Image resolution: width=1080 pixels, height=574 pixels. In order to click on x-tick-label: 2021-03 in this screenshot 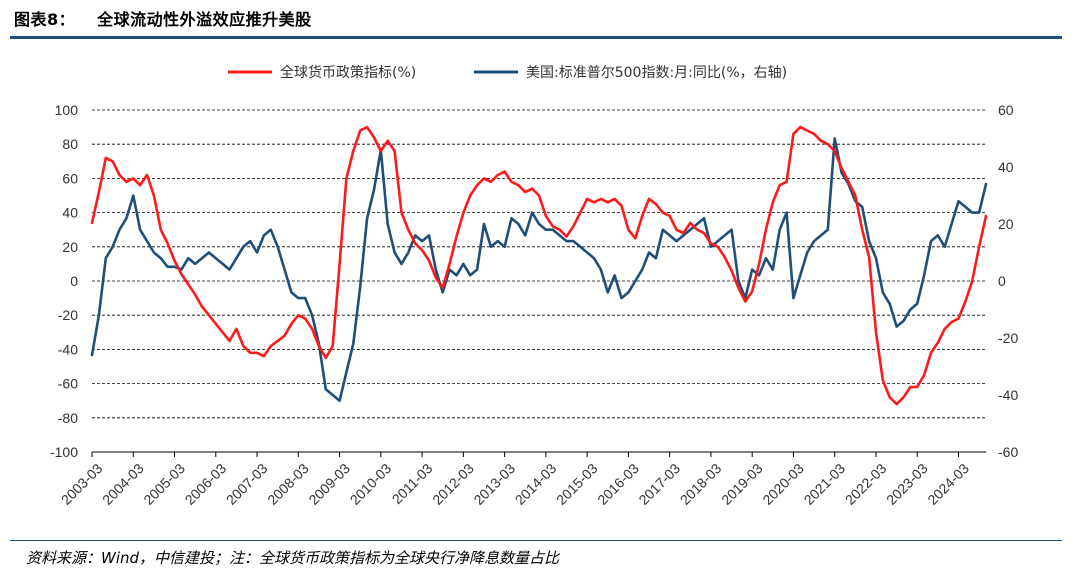, I will do `click(825, 484)`.